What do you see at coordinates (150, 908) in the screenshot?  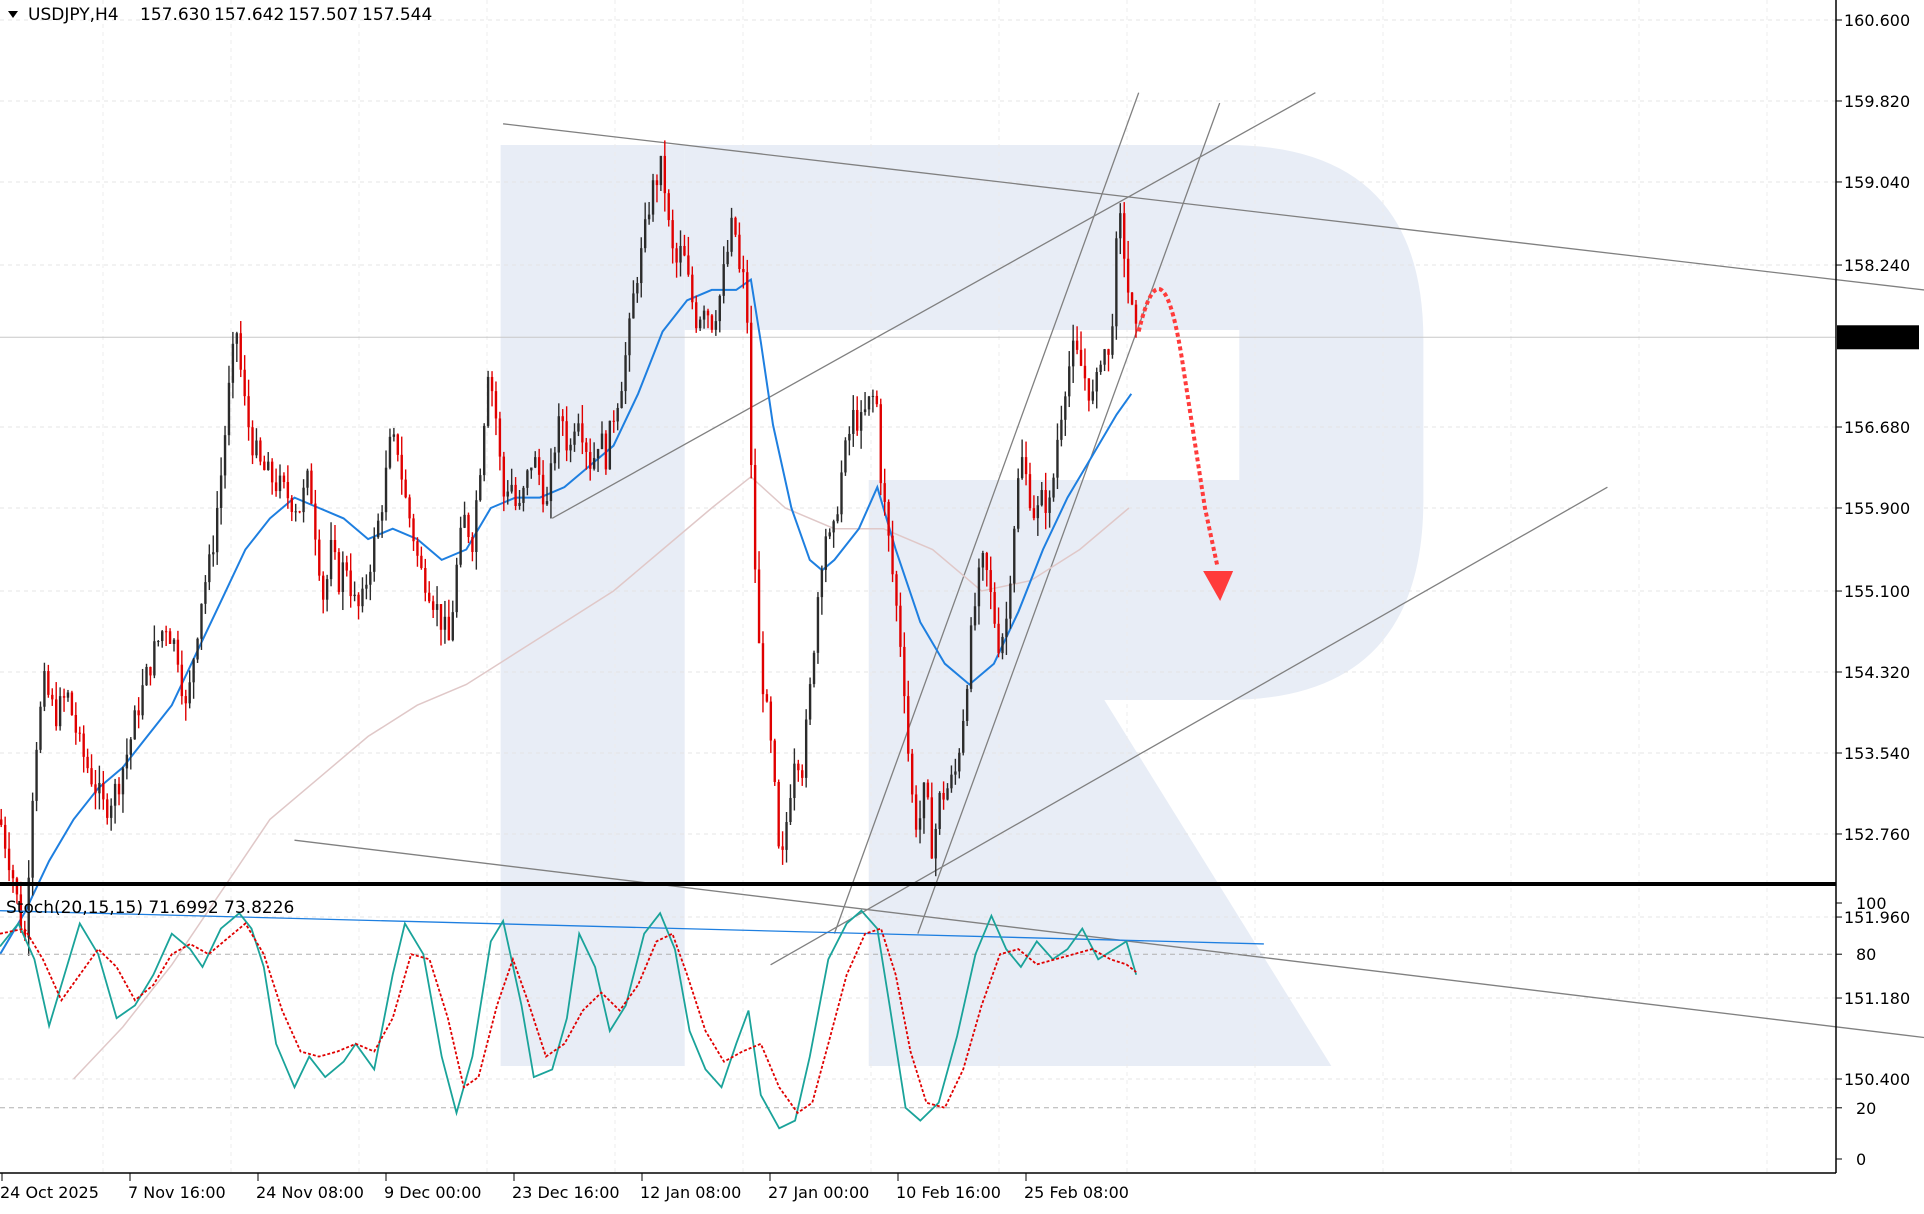 I see `stochastic-label: Stoch(20,15,15) 71.6992 73.8226` at bounding box center [150, 908].